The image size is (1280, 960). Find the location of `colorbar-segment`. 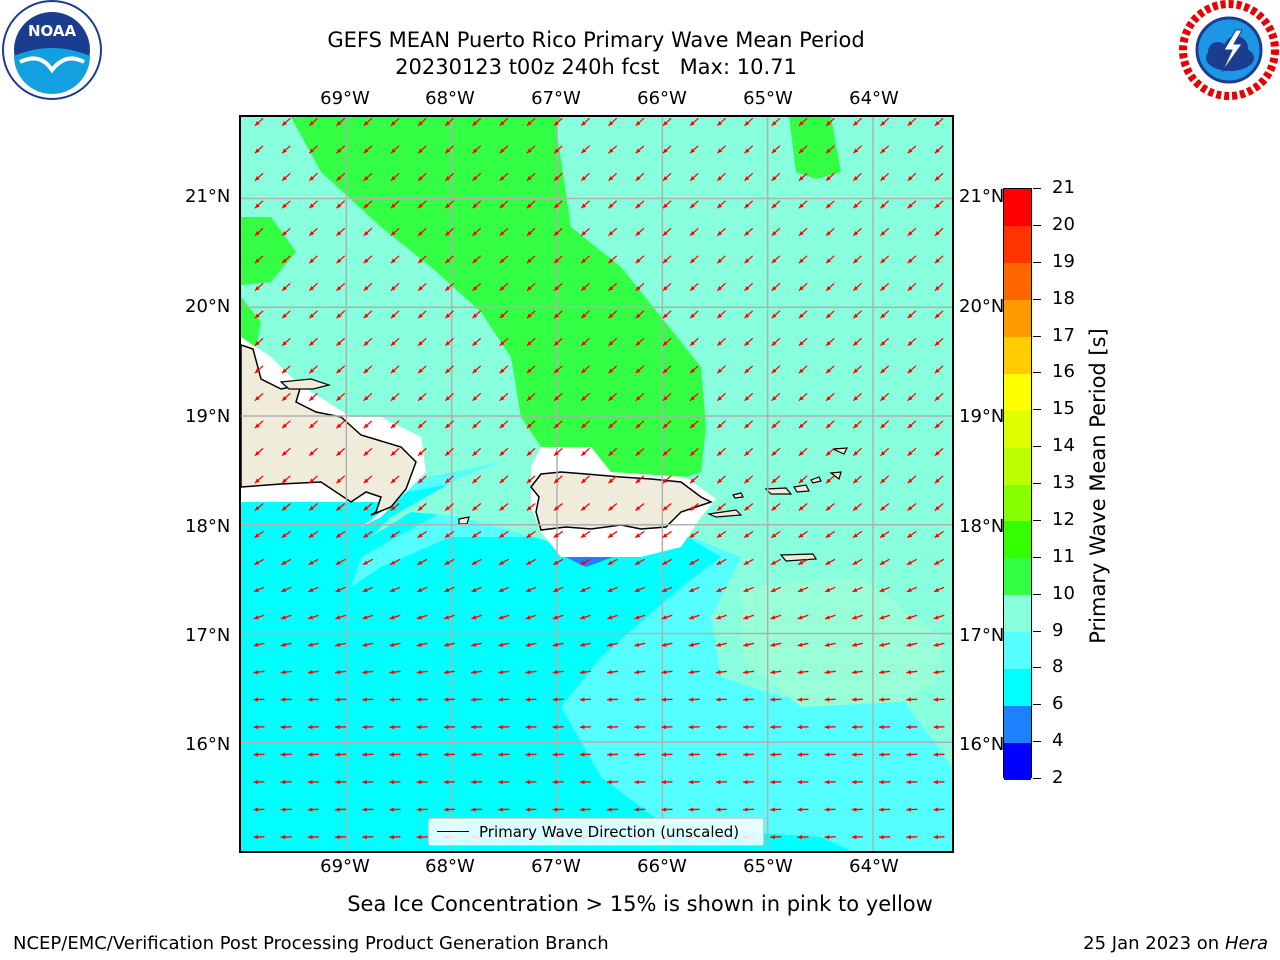

colorbar-segment is located at coordinates (1017, 318).